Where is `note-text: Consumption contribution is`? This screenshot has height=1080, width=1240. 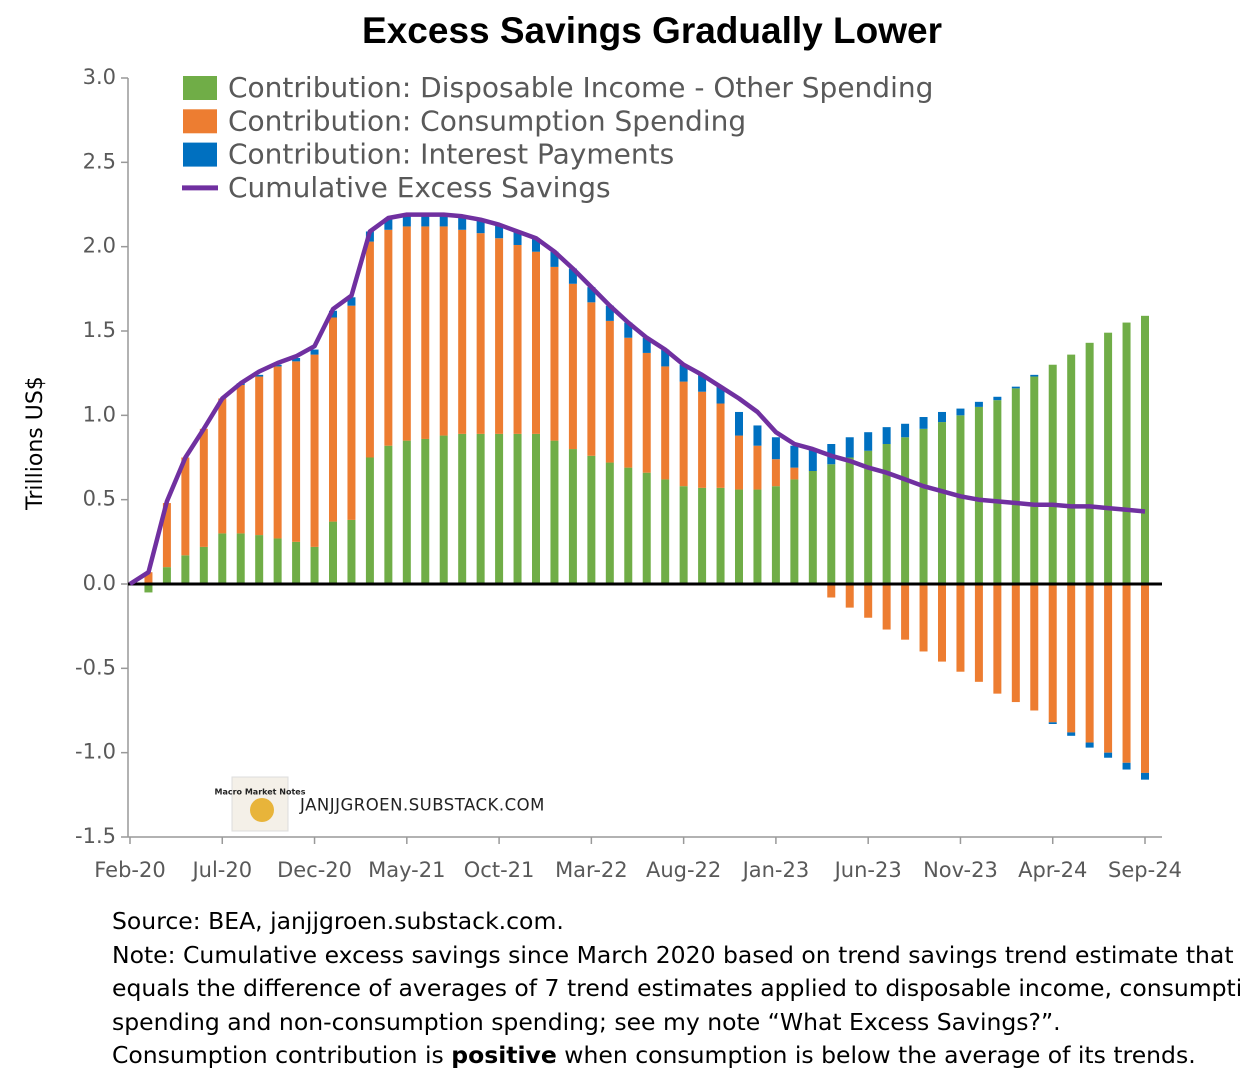
note-text: Consumption contribution is is located at coordinates (282, 1055).